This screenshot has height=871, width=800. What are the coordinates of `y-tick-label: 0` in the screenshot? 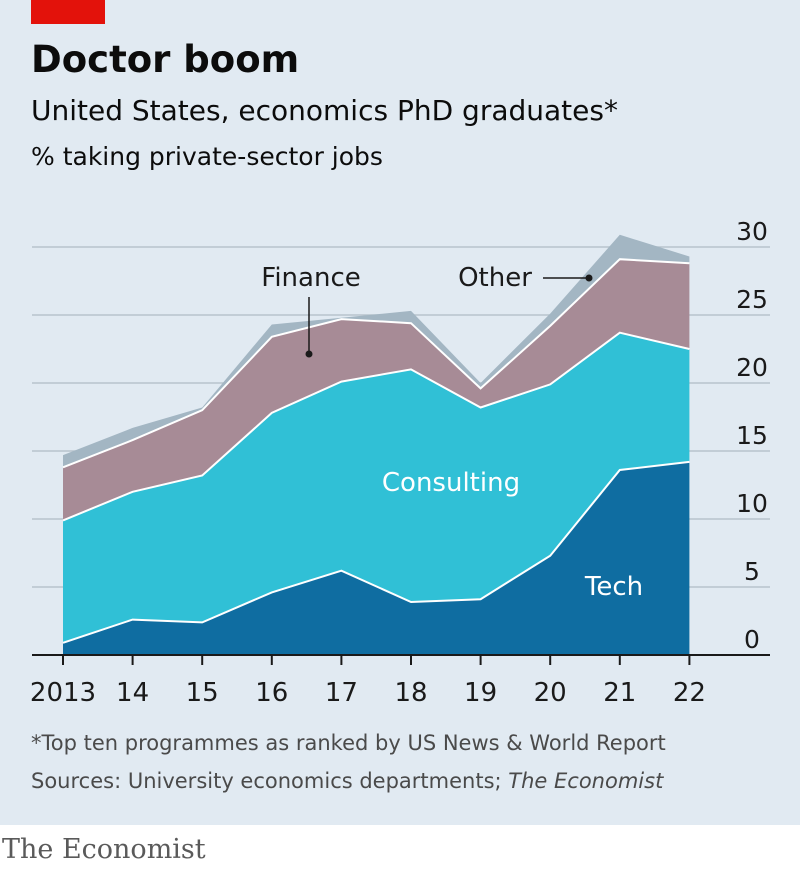 It's located at (752, 639).